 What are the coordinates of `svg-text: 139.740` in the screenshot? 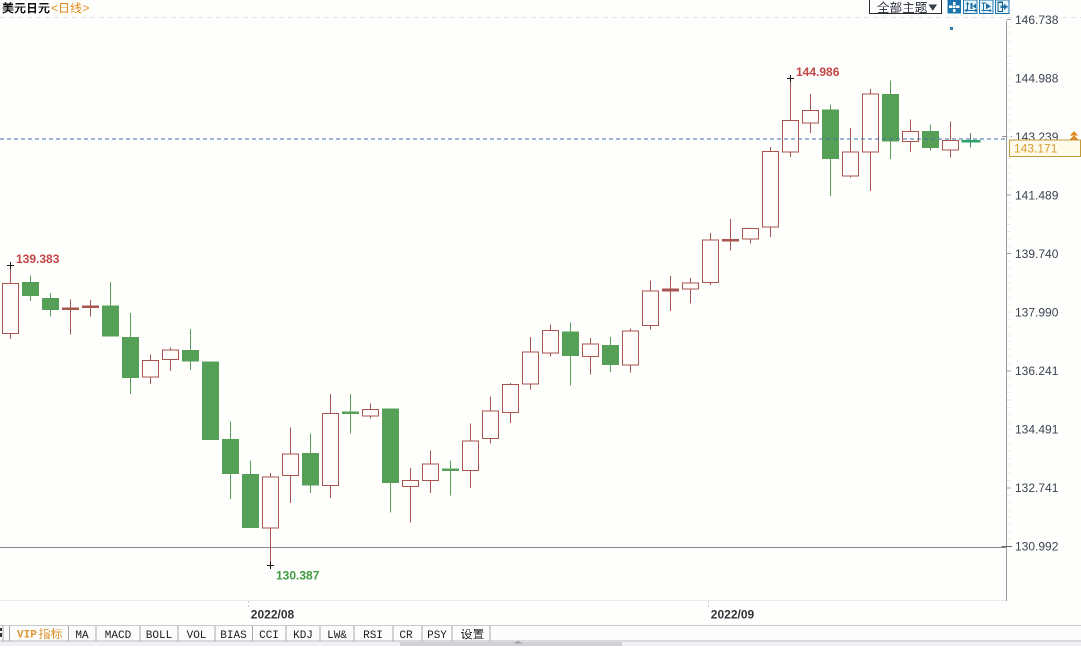 It's located at (1037, 254).